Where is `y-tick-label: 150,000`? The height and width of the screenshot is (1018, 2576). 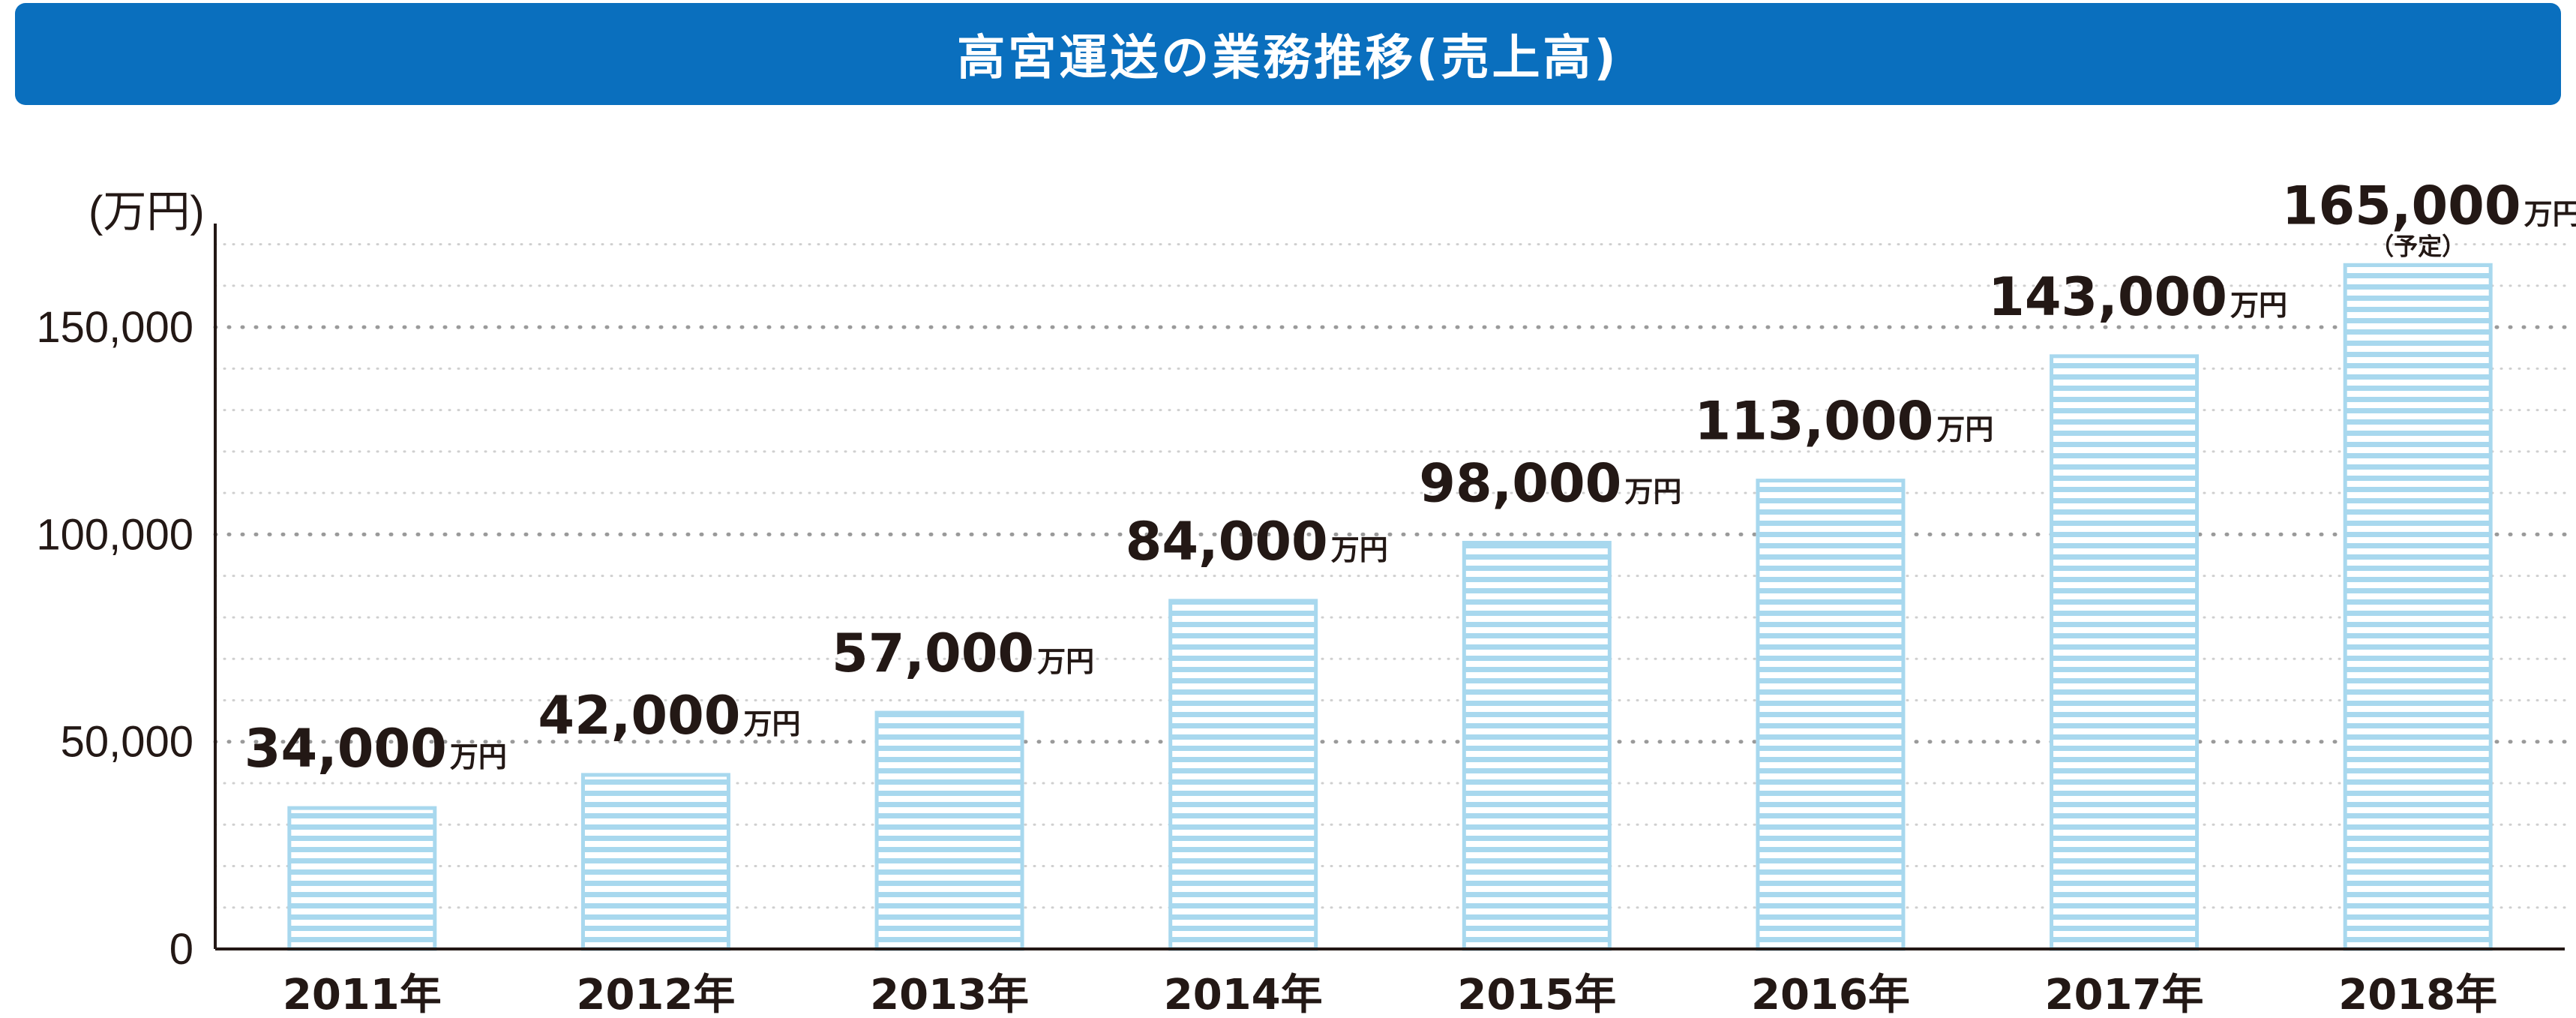 y-tick-label: 150,000 is located at coordinates (115, 328).